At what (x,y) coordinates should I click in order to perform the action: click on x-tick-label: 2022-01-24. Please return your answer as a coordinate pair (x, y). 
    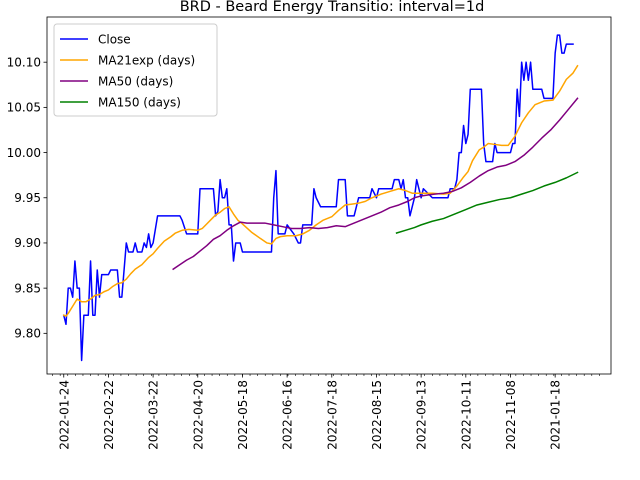
    Looking at the image, I should click on (64, 415).